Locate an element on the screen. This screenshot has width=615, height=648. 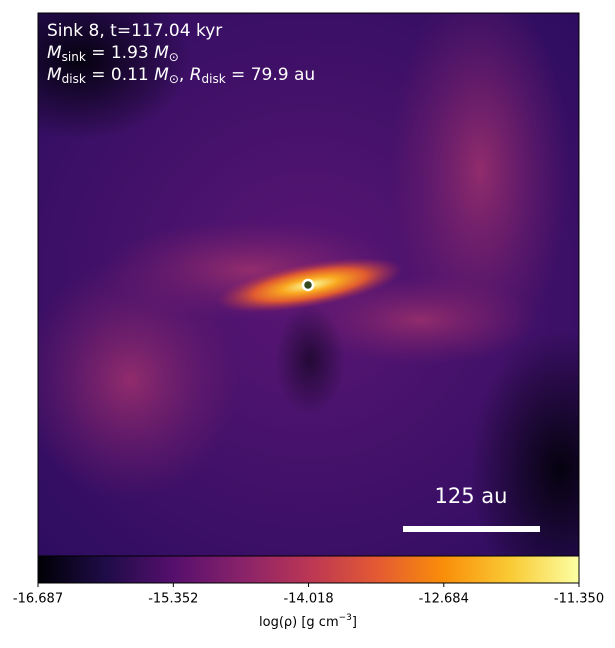
annotation-text: Sink 8, t=117.04 kyr is located at coordinates (134, 31).